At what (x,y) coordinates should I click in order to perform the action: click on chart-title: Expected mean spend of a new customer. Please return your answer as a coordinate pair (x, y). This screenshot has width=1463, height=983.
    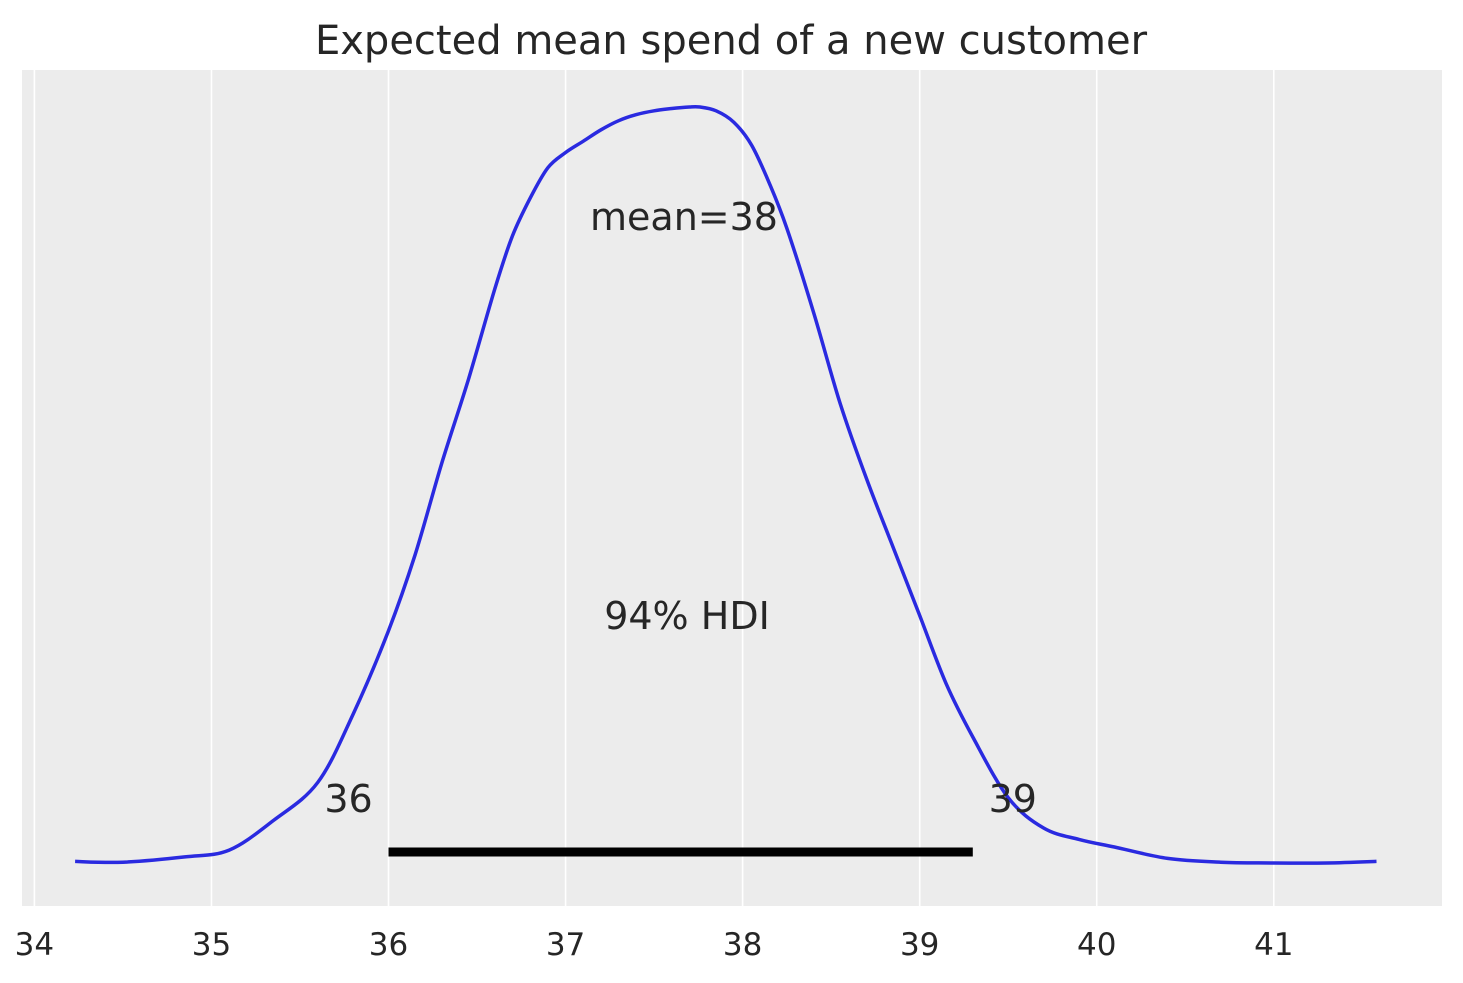
    Looking at the image, I should click on (731, 41).